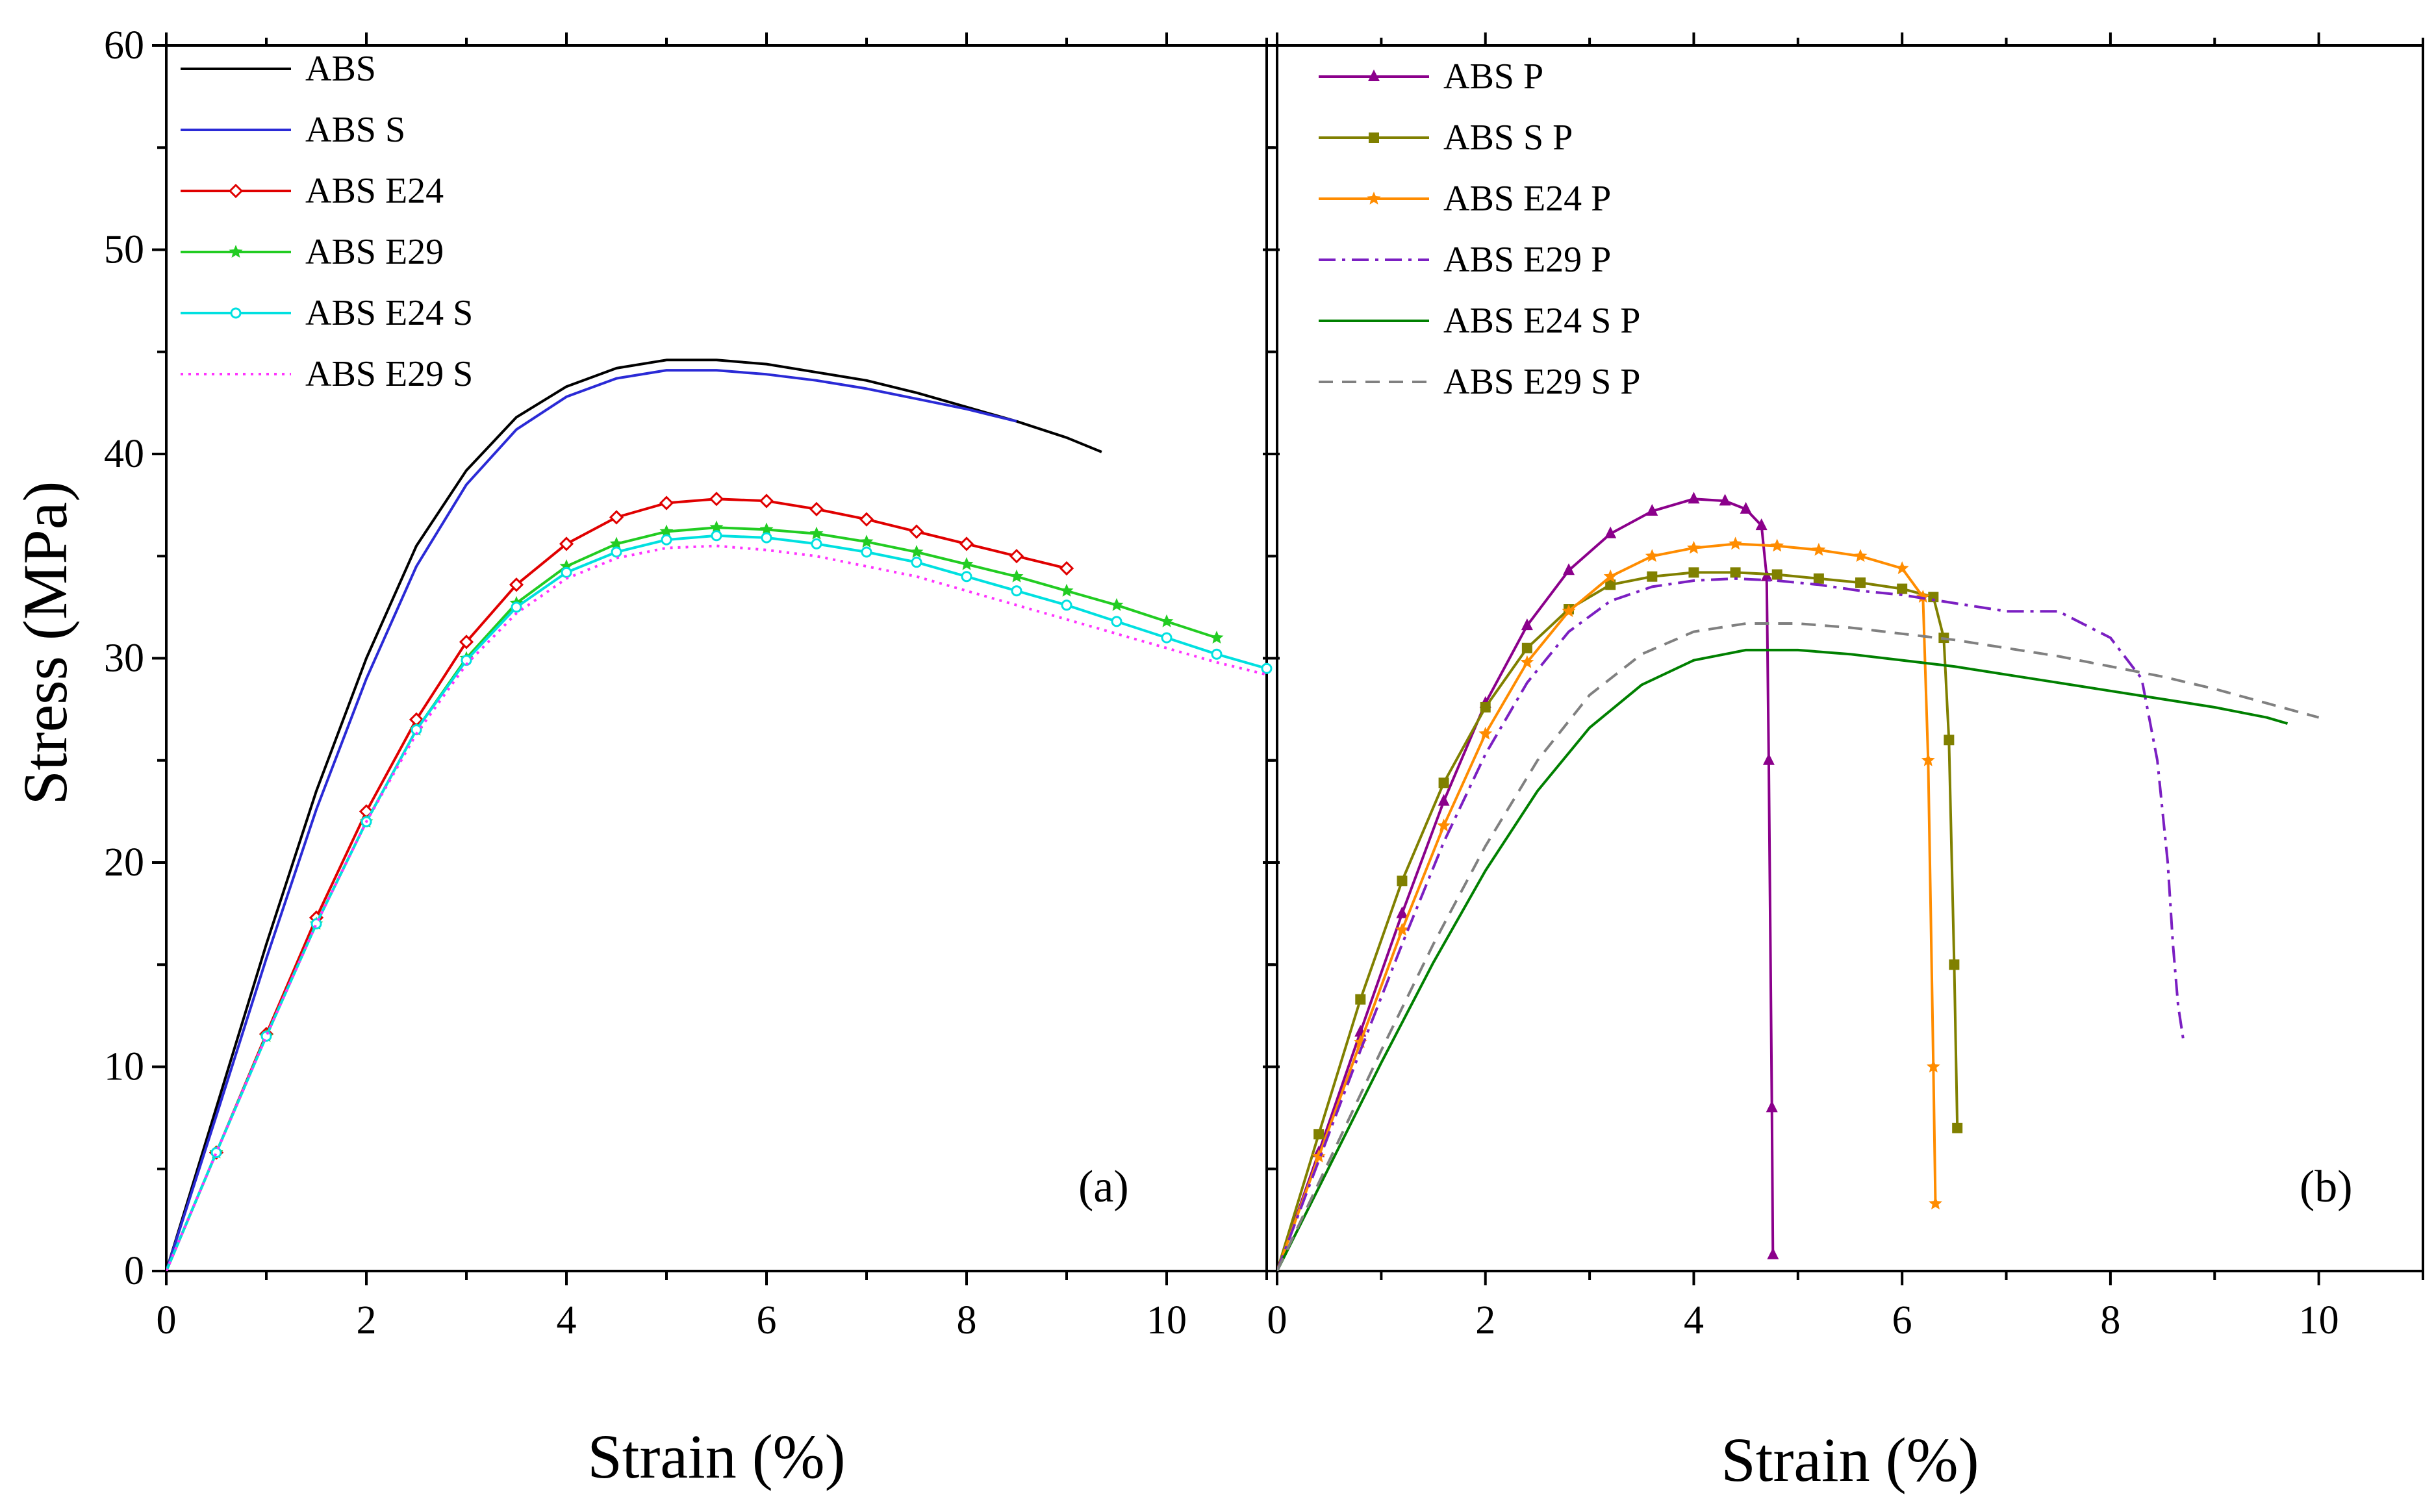 This screenshot has width=2434, height=1512. Describe the element at coordinates (124, 863) in the screenshot. I see `panel-a-y-tick-label: 20` at that location.